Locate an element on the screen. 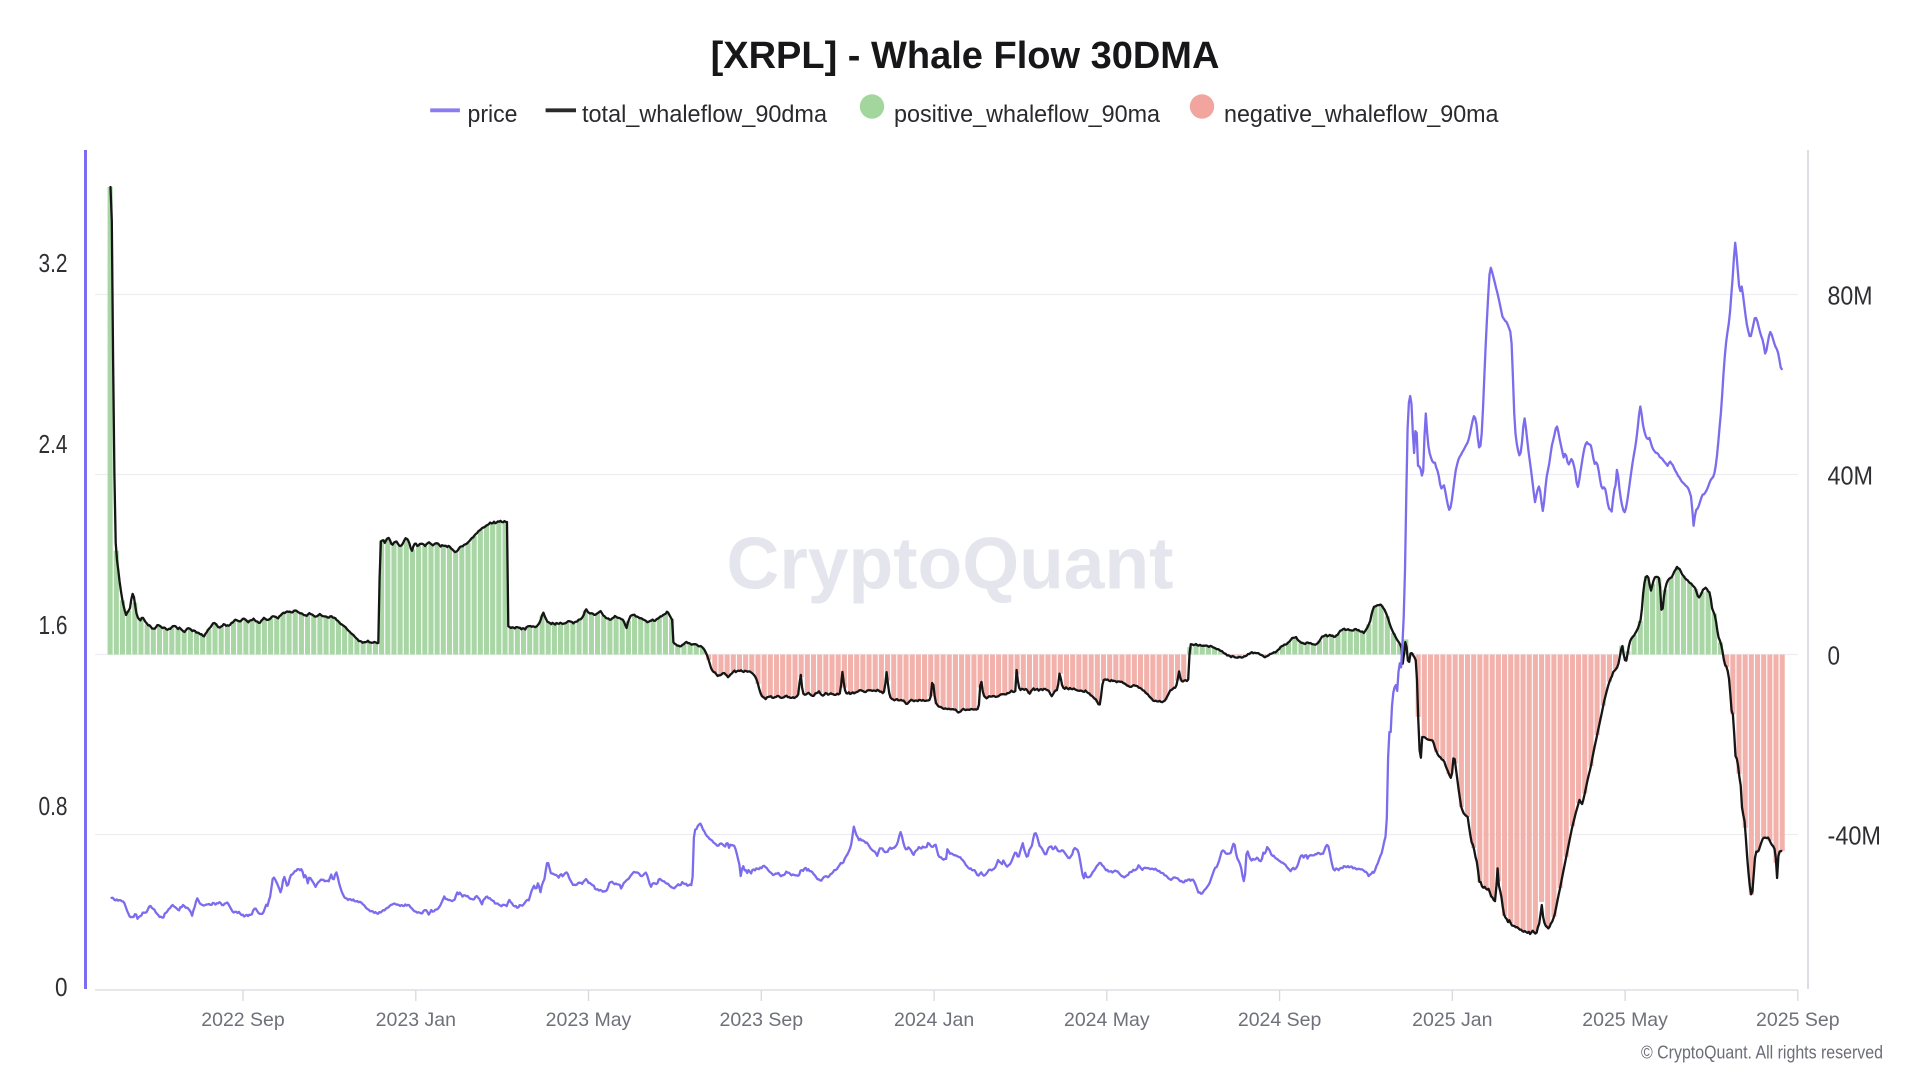  svg-text: 40M is located at coordinates (1851, 476).